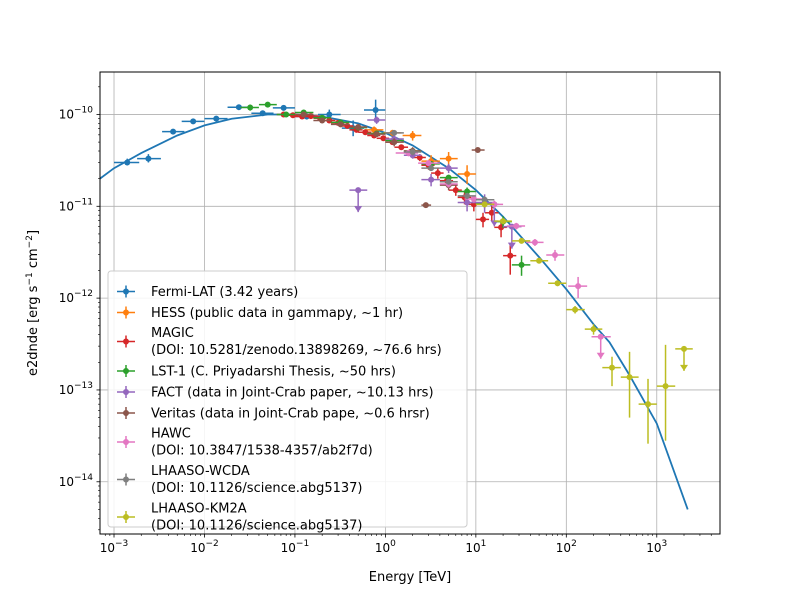 This screenshot has height=600, width=800. What do you see at coordinates (406, 544) in the screenshot?
I see `x-axis: 10−3 10−2 10−1 100 101 102 103` at bounding box center [406, 544].